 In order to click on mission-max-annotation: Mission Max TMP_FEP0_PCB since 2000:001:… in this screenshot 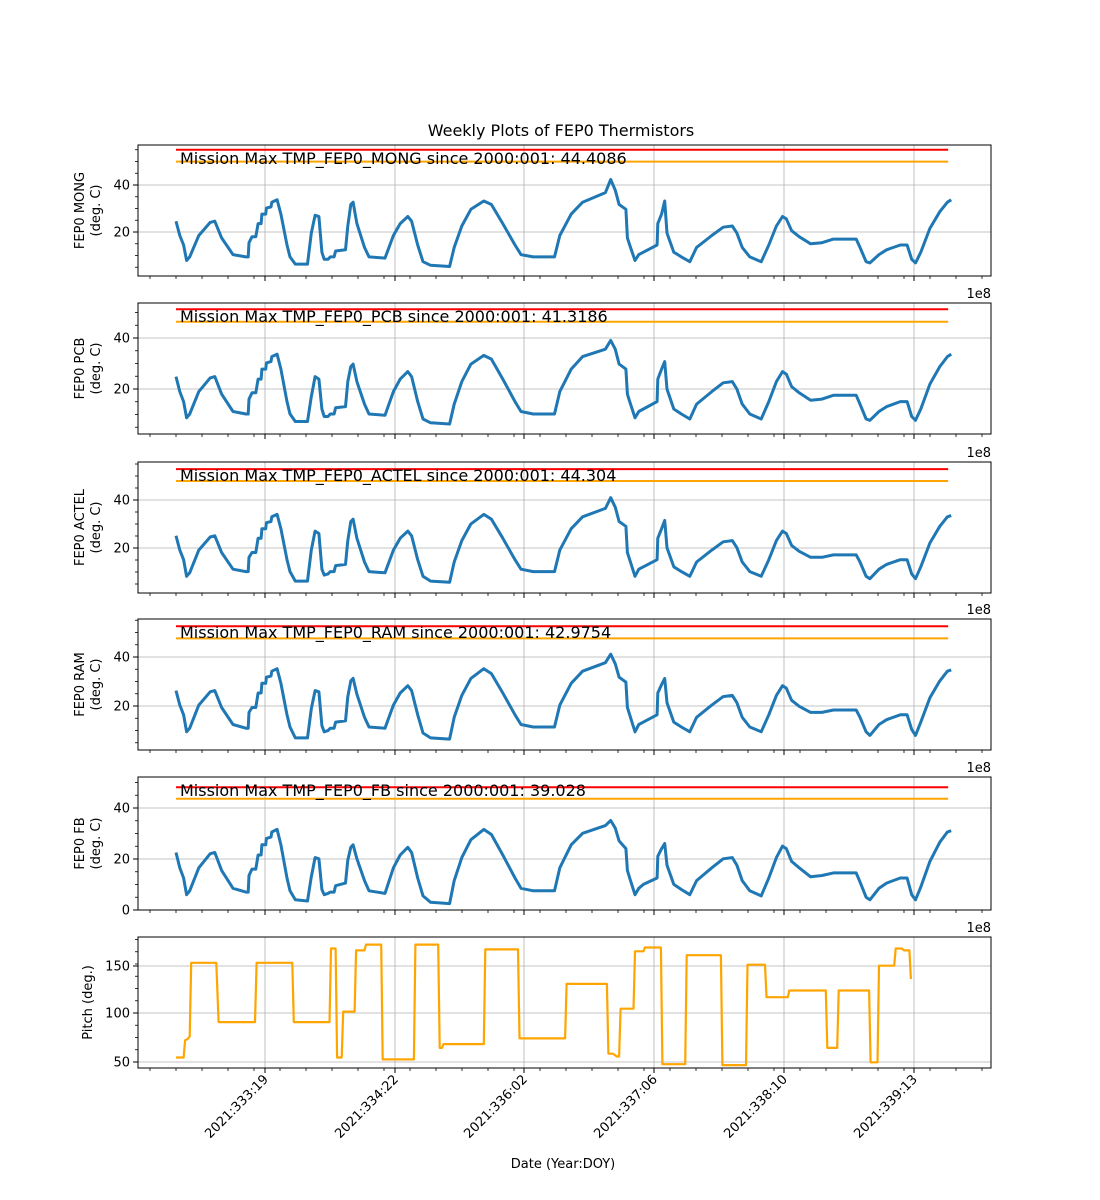, I will do `click(394, 317)`.